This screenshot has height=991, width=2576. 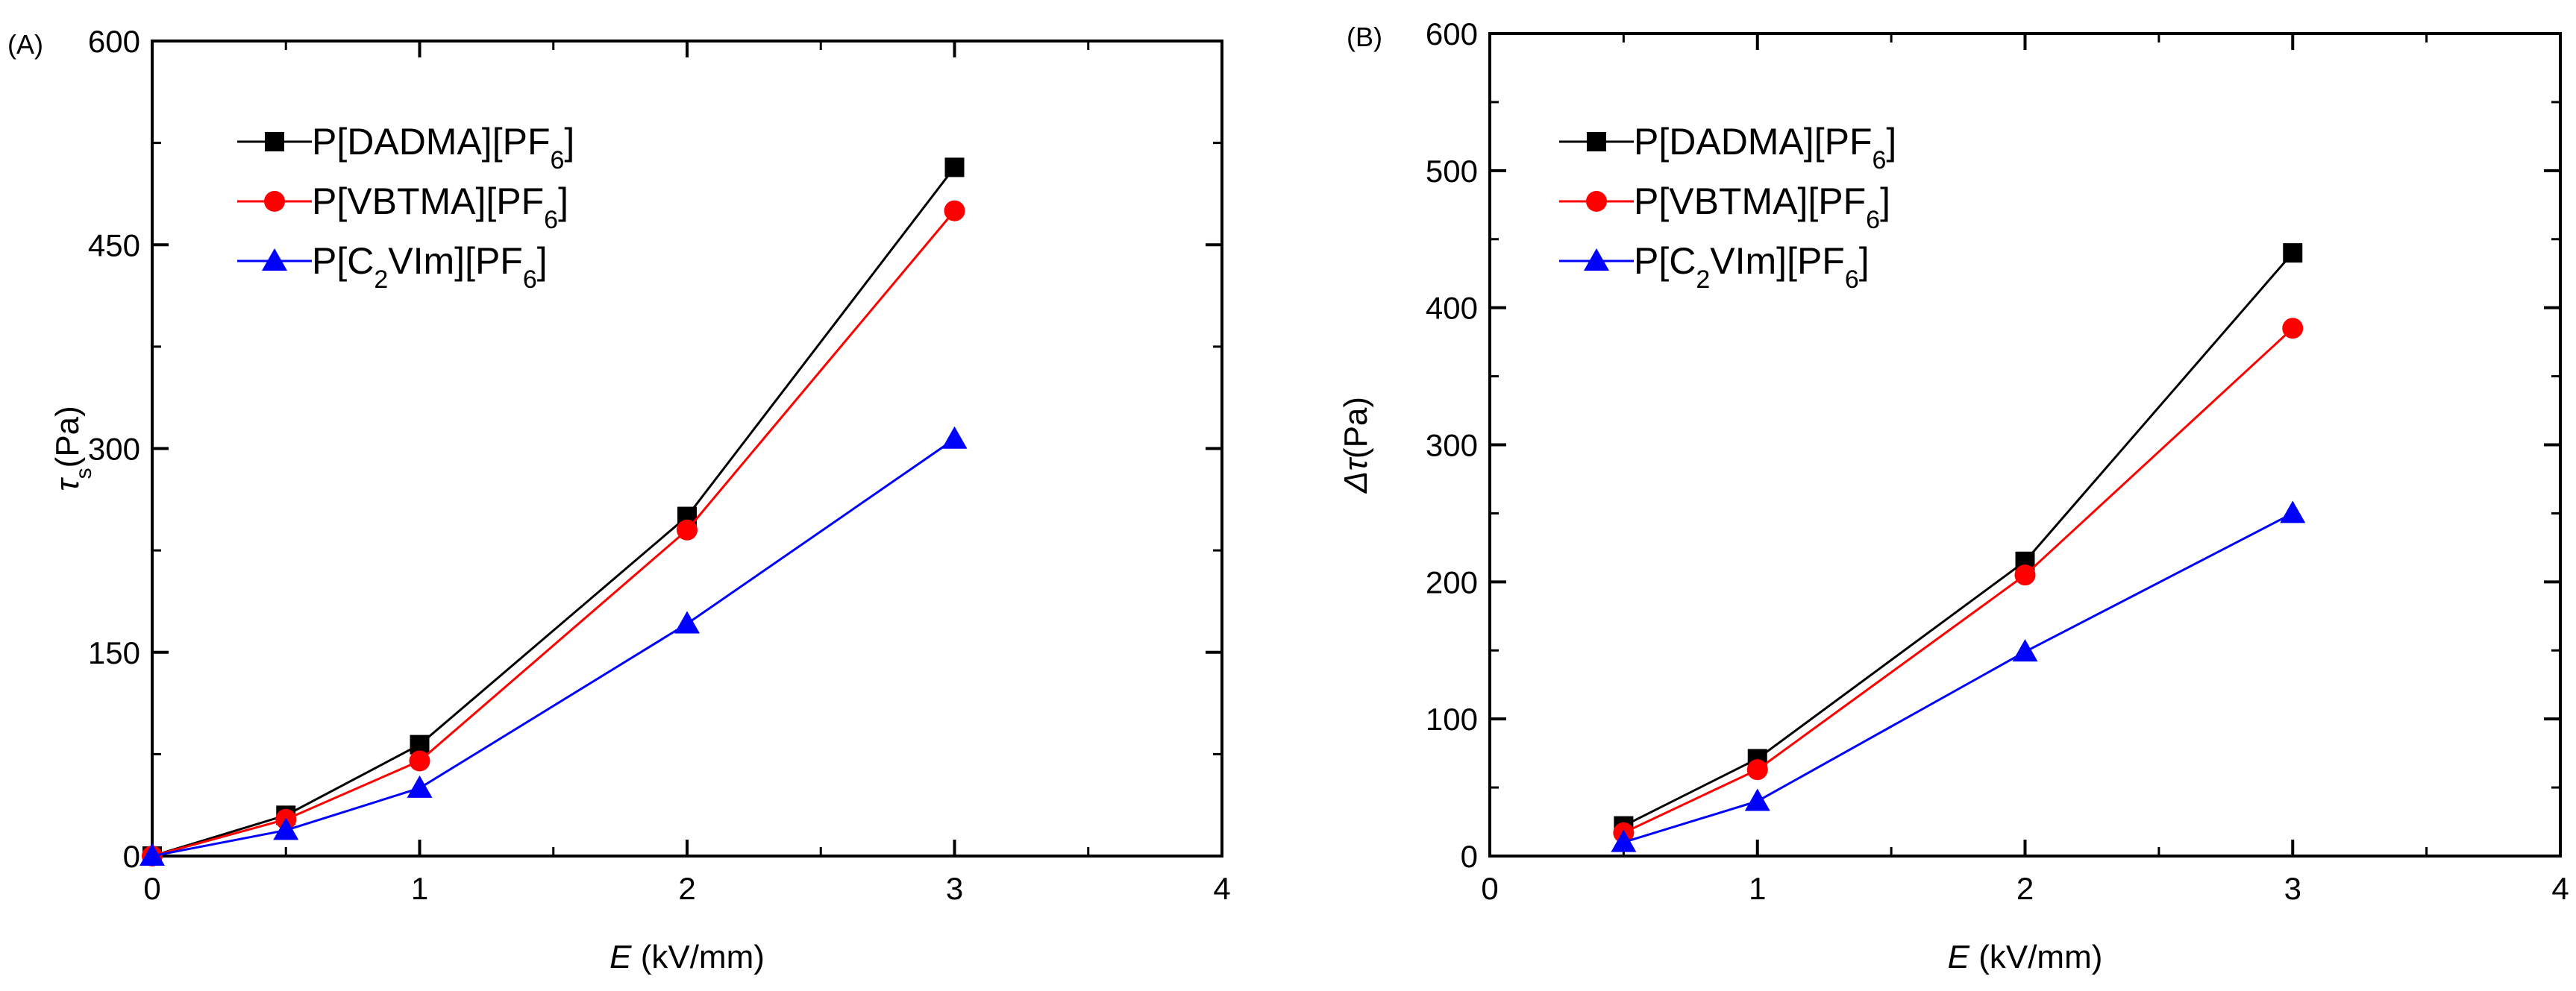 What do you see at coordinates (1452, 34) in the screenshot?
I see `y-tick-label: 600` at bounding box center [1452, 34].